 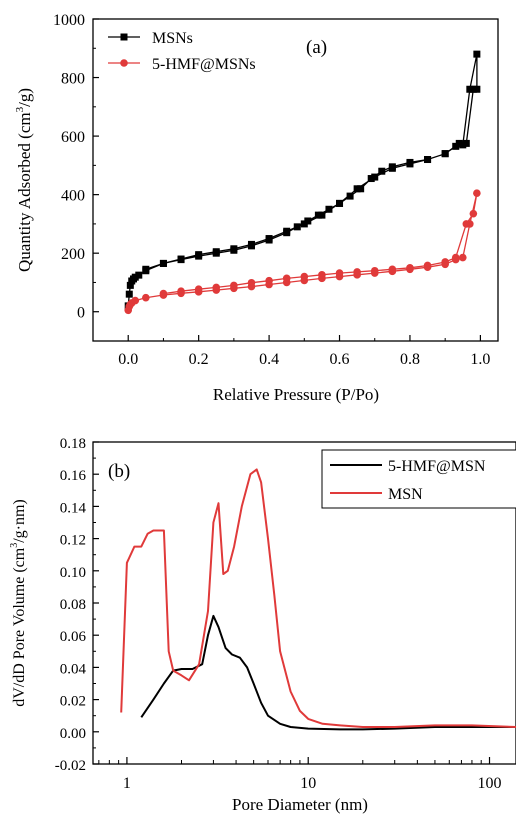 I want to click on panel-b-ytick-label: 0.00, so click(x=73, y=734).